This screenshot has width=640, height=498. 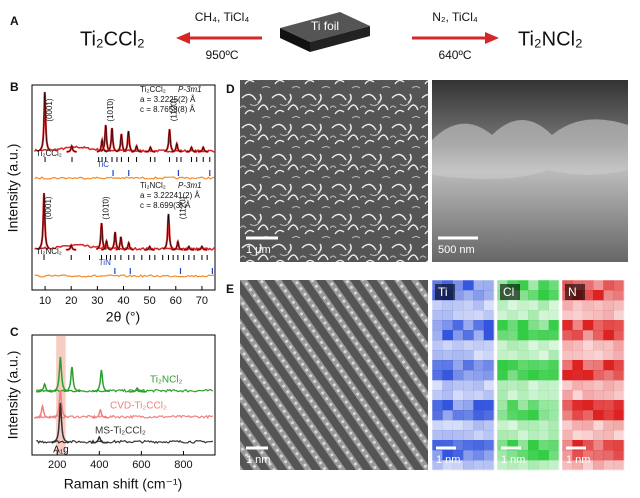 What do you see at coordinates (340, 39) in the screenshot?
I see `foil-side` at bounding box center [340, 39].